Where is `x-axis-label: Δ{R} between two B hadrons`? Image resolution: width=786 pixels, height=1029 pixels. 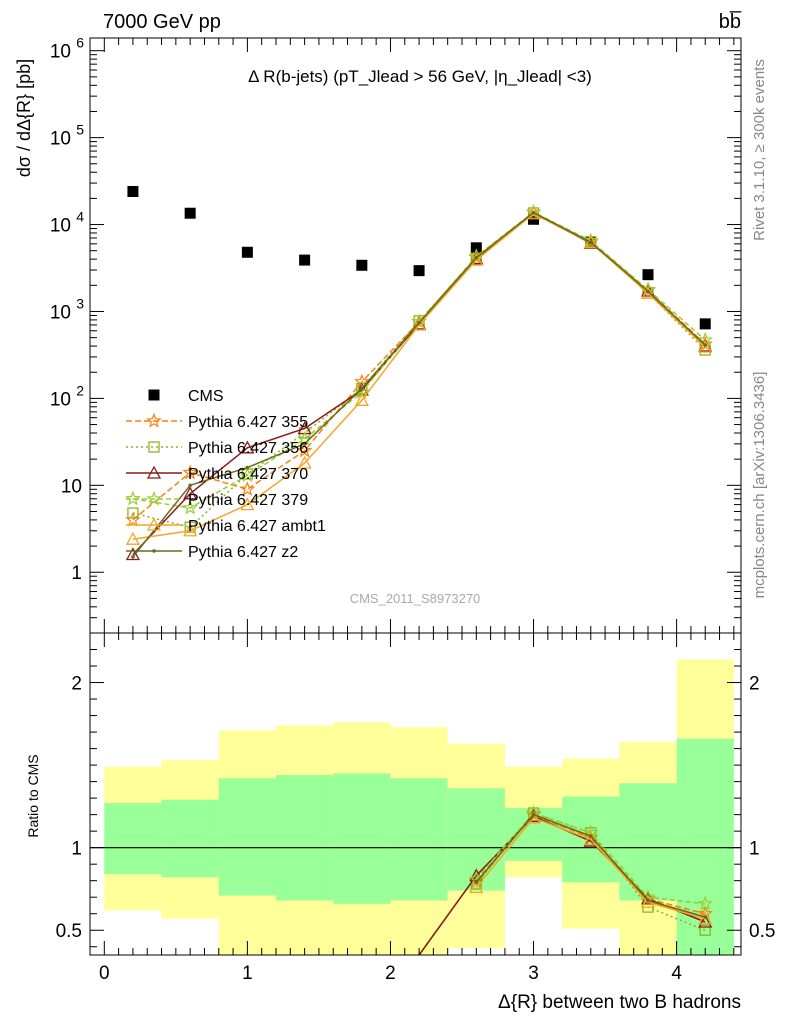 x-axis-label: Δ{R} between two B hadrons is located at coordinates (619, 1002).